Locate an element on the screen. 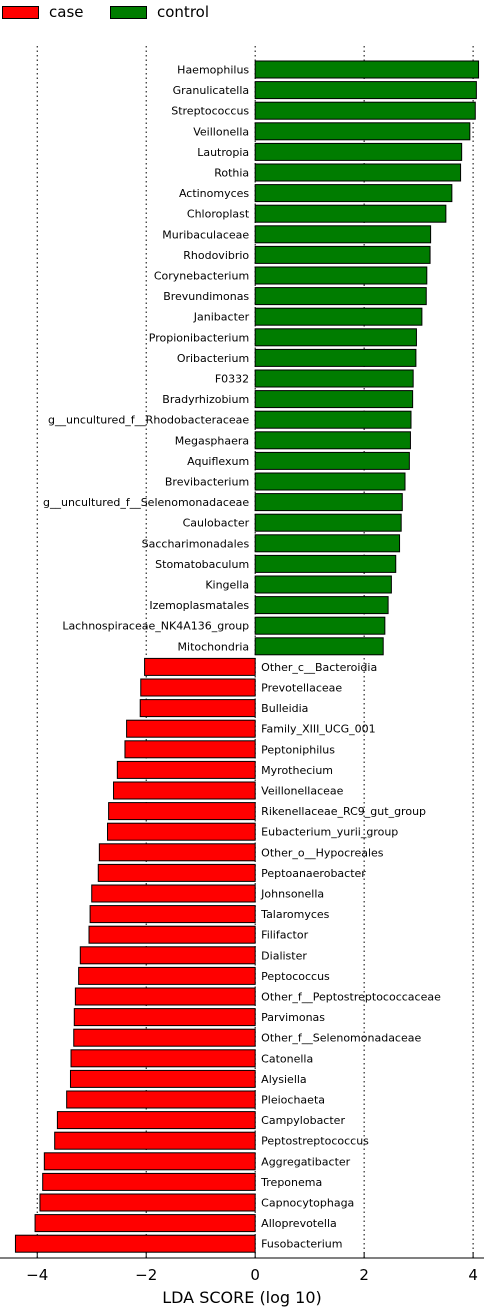  bar-label-41: Johnsonella is located at coordinates (292, 894).